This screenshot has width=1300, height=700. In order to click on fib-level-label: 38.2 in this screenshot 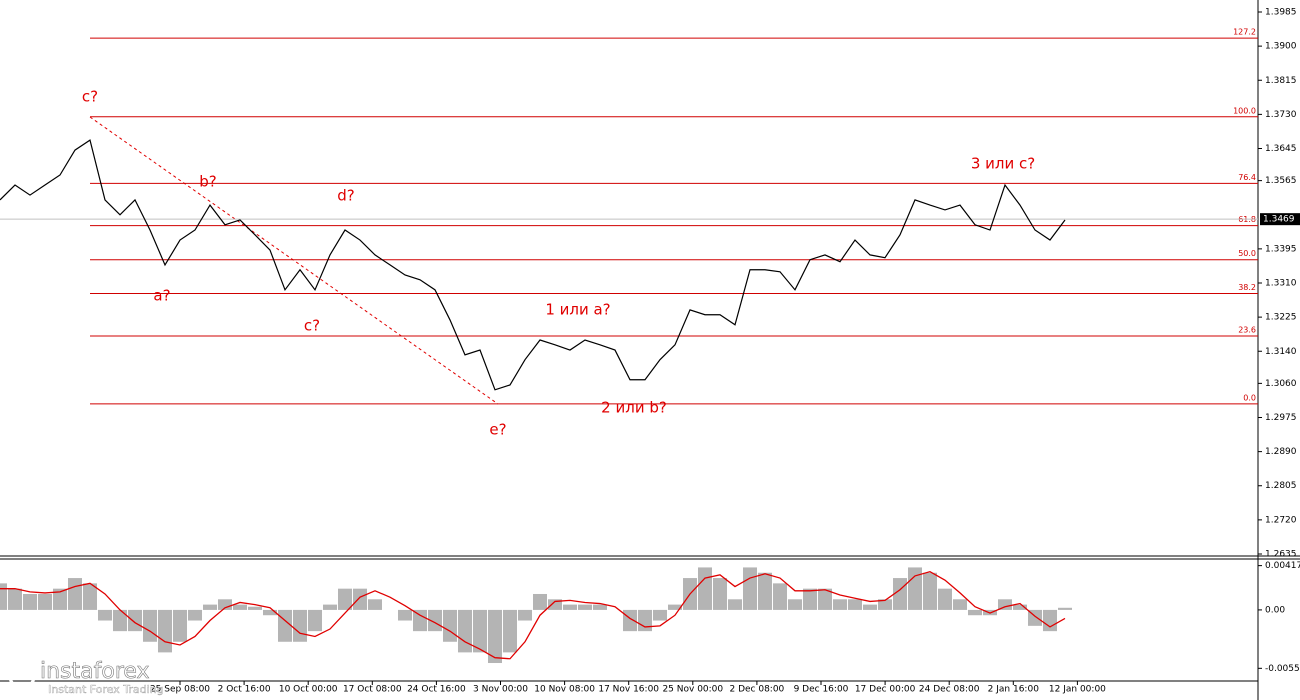, I will do `click(1247, 287)`.